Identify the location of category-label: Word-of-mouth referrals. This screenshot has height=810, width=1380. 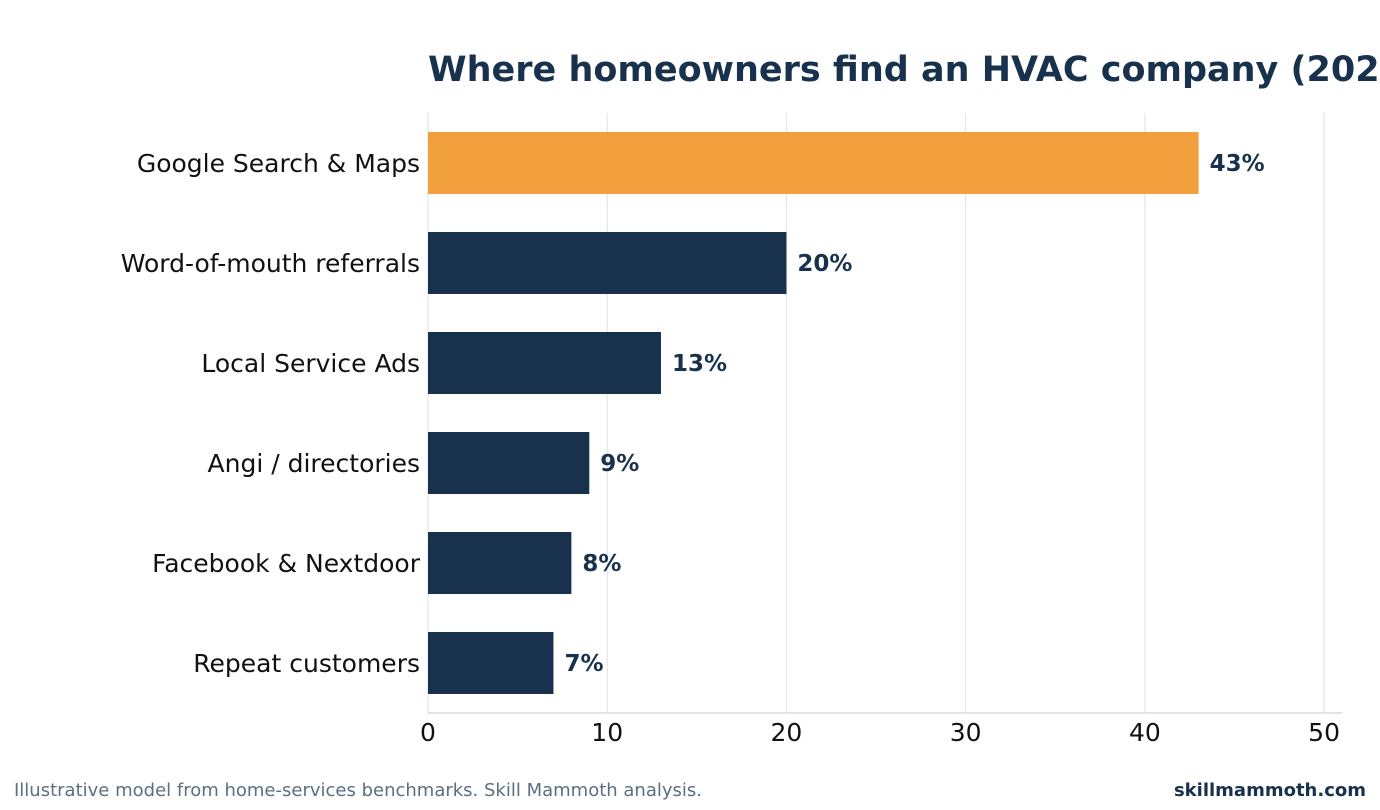
(270, 263).